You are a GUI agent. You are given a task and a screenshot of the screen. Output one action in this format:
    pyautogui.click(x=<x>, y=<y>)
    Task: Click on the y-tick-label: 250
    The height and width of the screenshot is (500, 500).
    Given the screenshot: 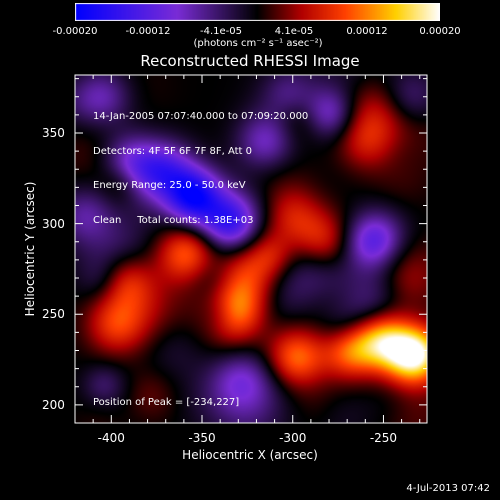 What is the action you would take?
    pyautogui.click(x=53, y=314)
    